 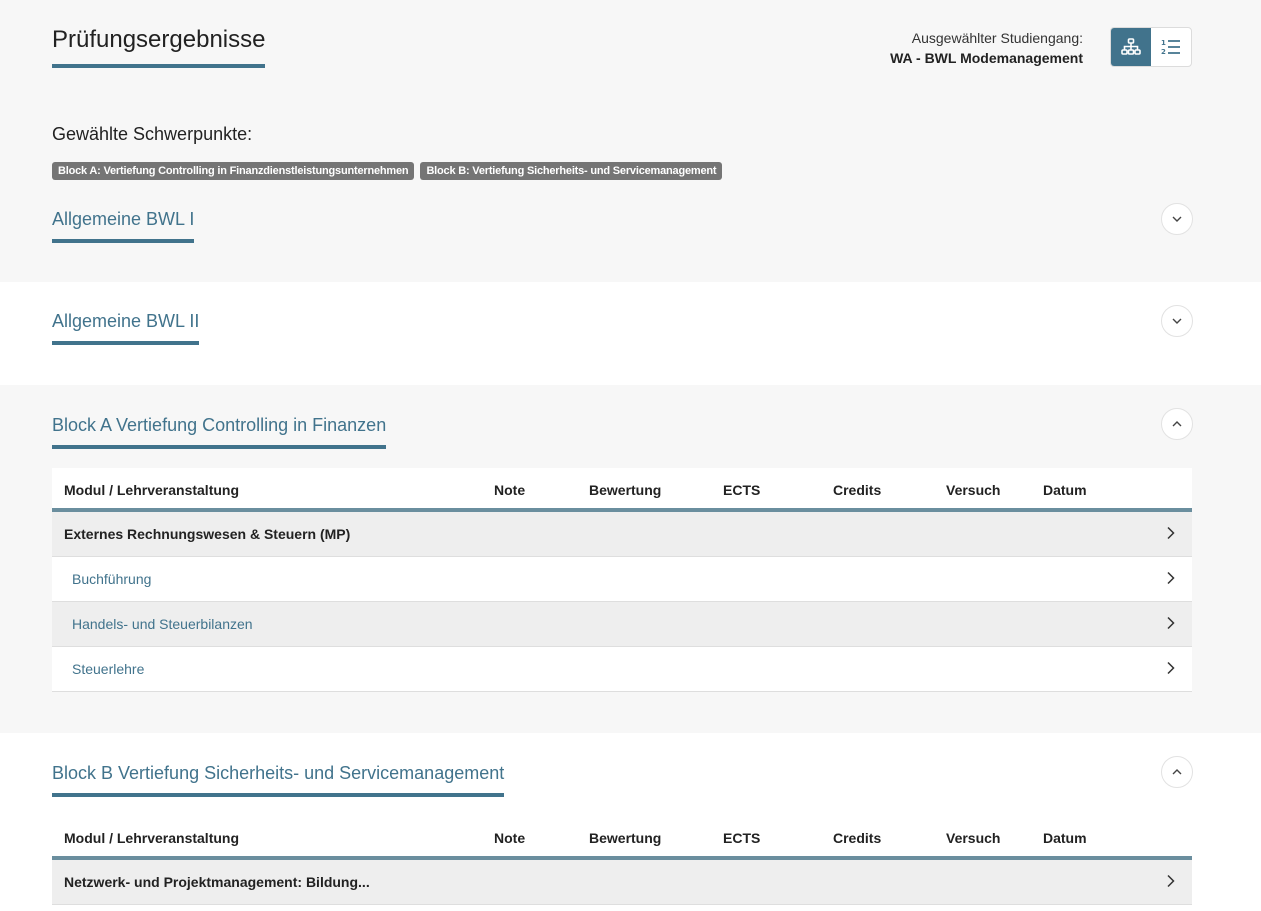 I want to click on table-row-course: Buchführung, so click(x=622, y=579).